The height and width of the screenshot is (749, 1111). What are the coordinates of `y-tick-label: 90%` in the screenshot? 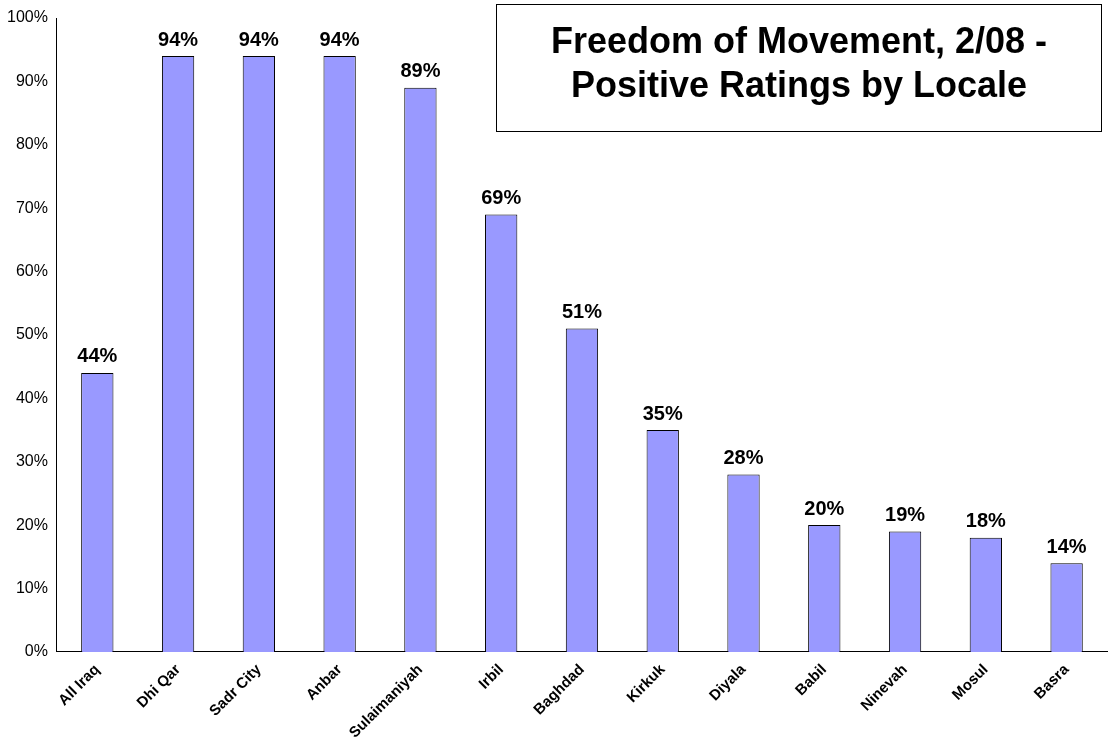 It's located at (31, 80).